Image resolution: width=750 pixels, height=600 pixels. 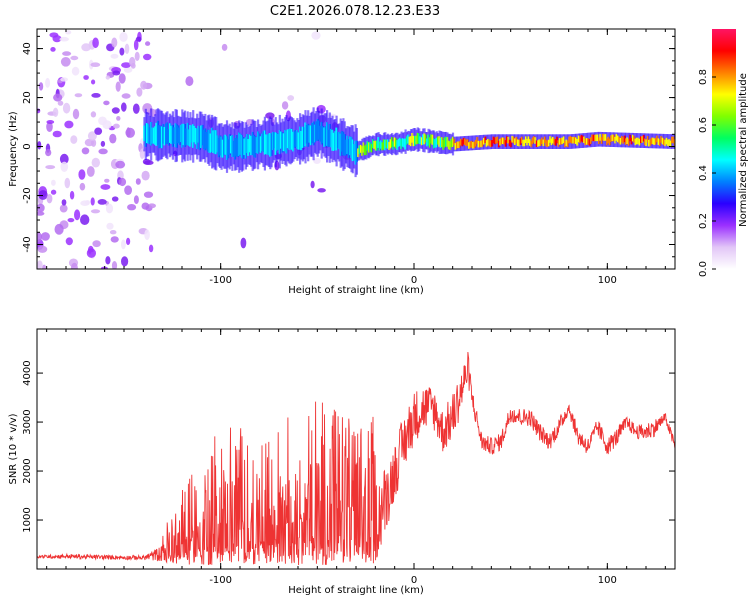 What do you see at coordinates (414, 580) in the screenshot?
I see `x-tick-label: 0` at bounding box center [414, 580].